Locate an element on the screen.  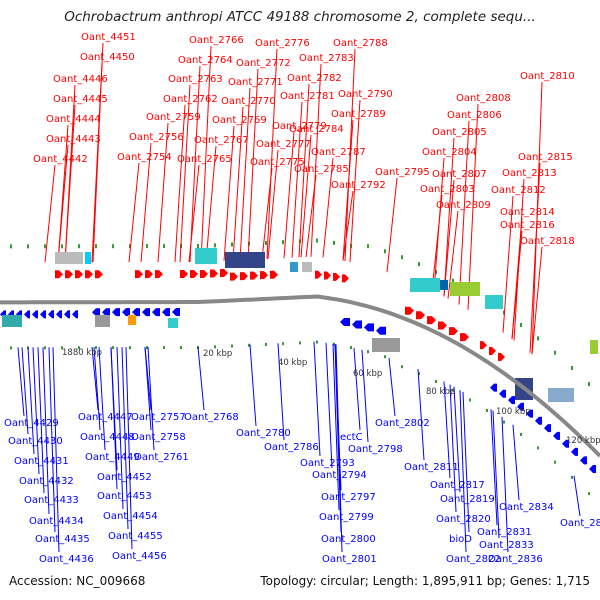
gene-label: bioD is located at coordinates (460, 539).